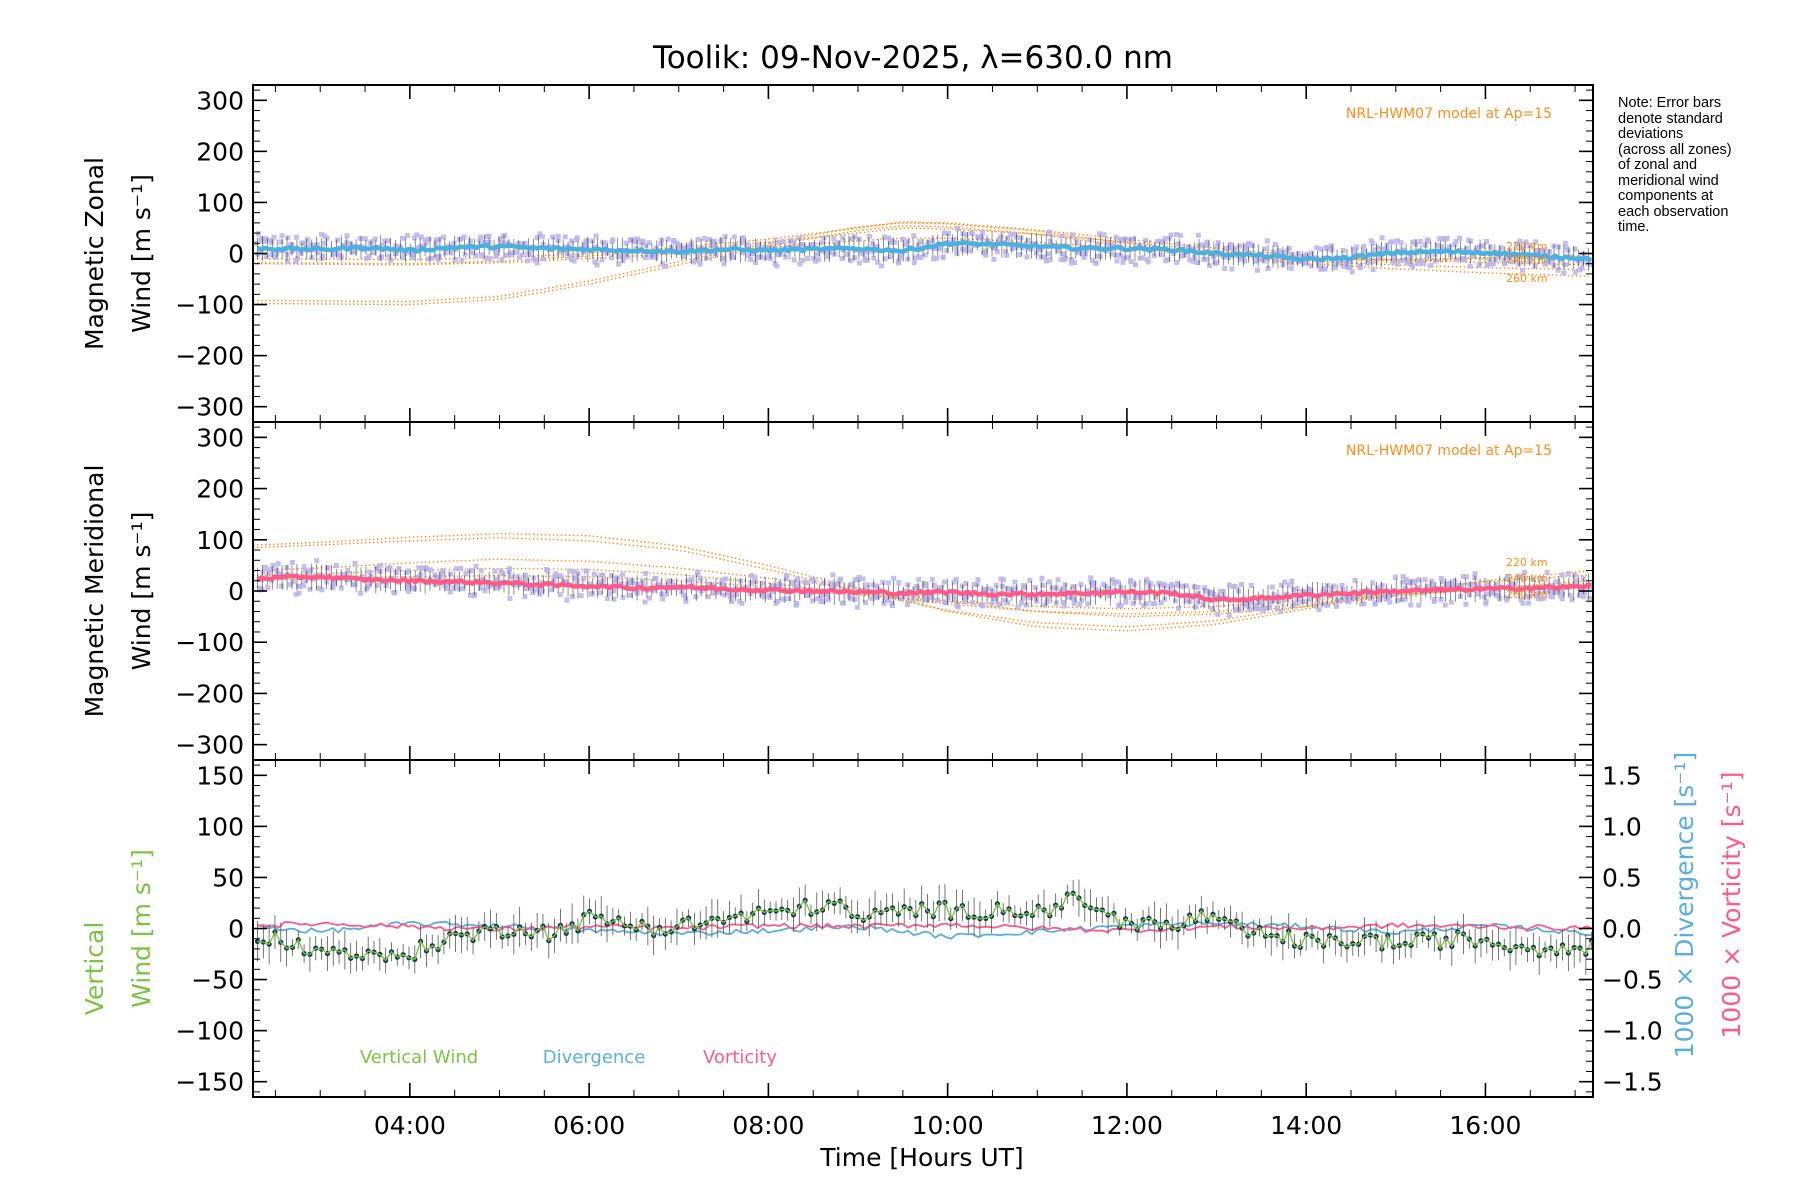 The height and width of the screenshot is (1200, 1800). I want to click on y2-tick-label: 0.0, so click(1622, 929).